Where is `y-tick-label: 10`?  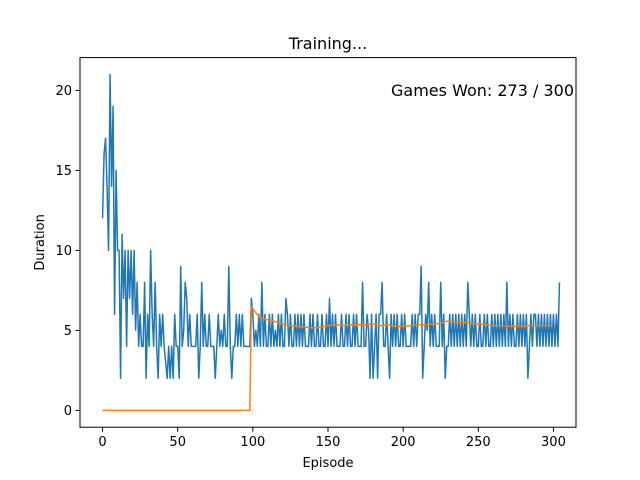 y-tick-label: 10 is located at coordinates (63, 251).